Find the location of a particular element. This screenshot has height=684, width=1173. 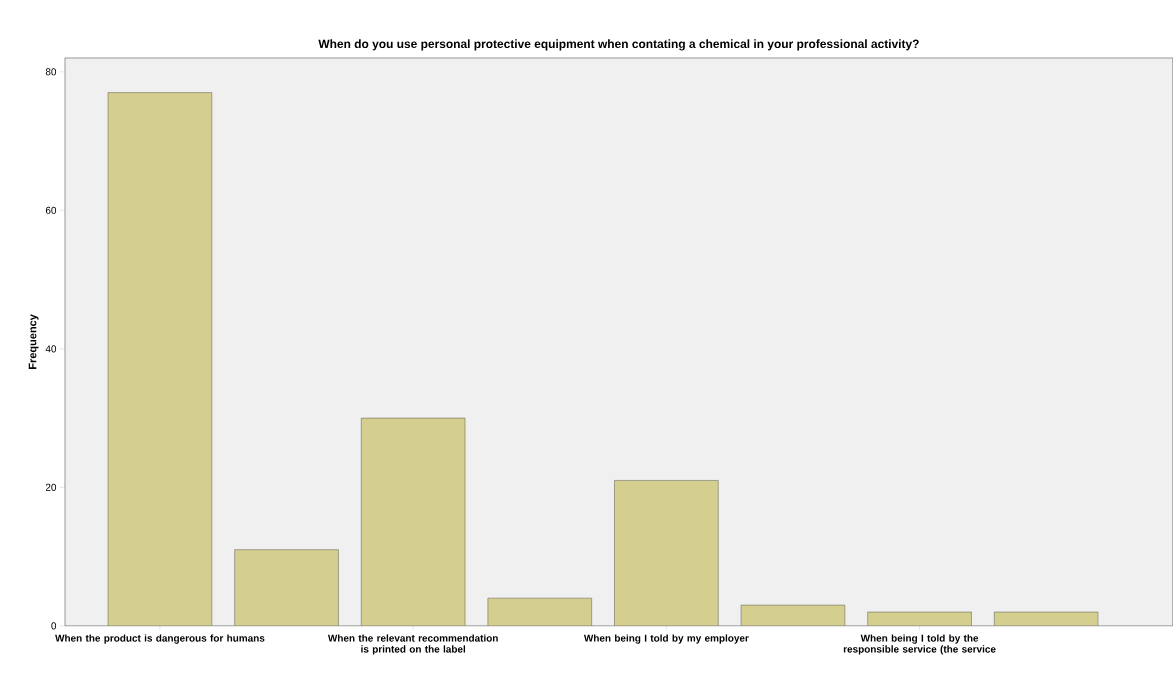

x-tick-label: When the relevant recommendation is printed on the label is located at coordinates (412, 644).